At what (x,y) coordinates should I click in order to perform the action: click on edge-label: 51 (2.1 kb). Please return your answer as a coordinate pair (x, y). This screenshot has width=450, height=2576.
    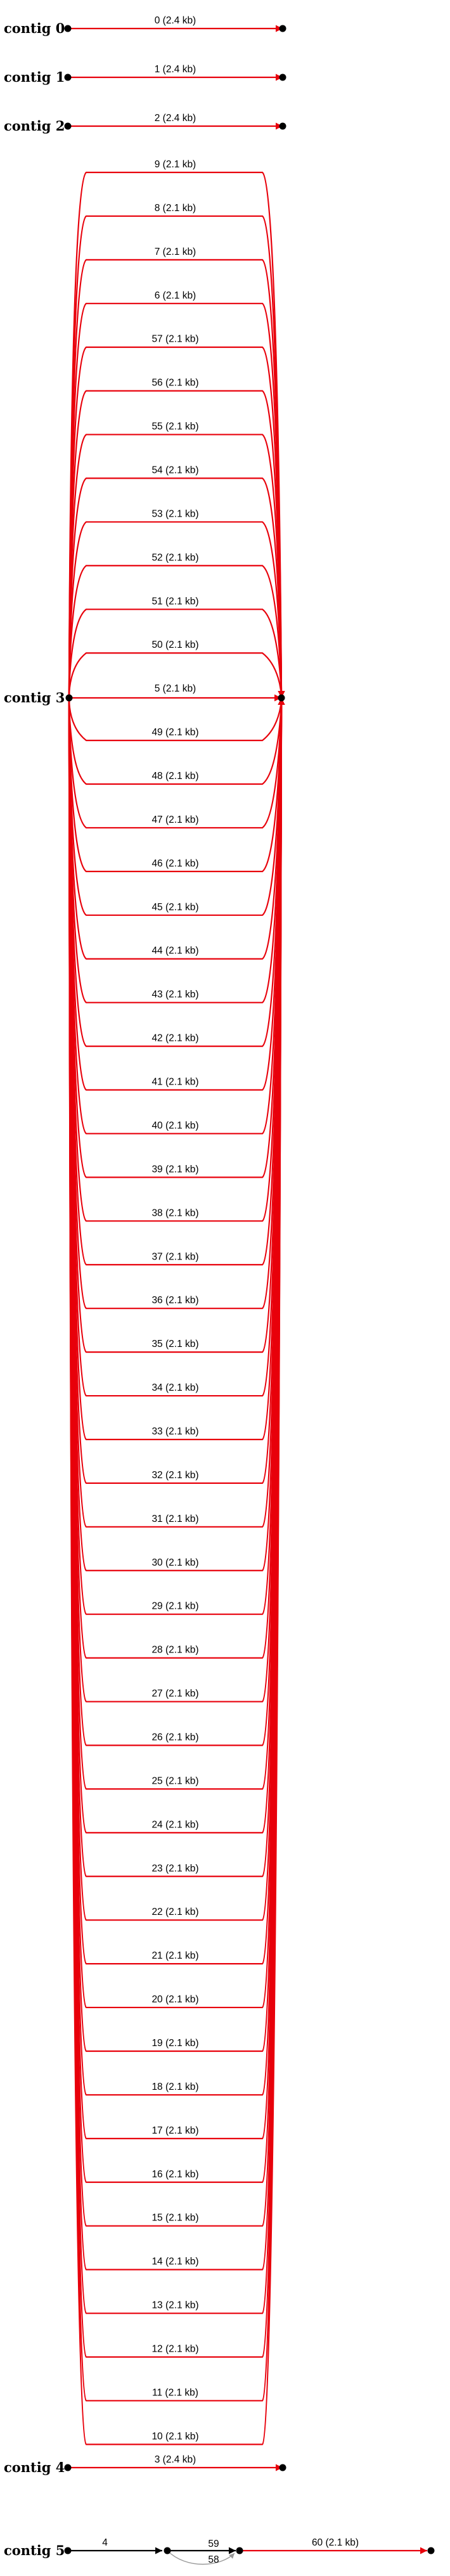
    Looking at the image, I should click on (174, 601).